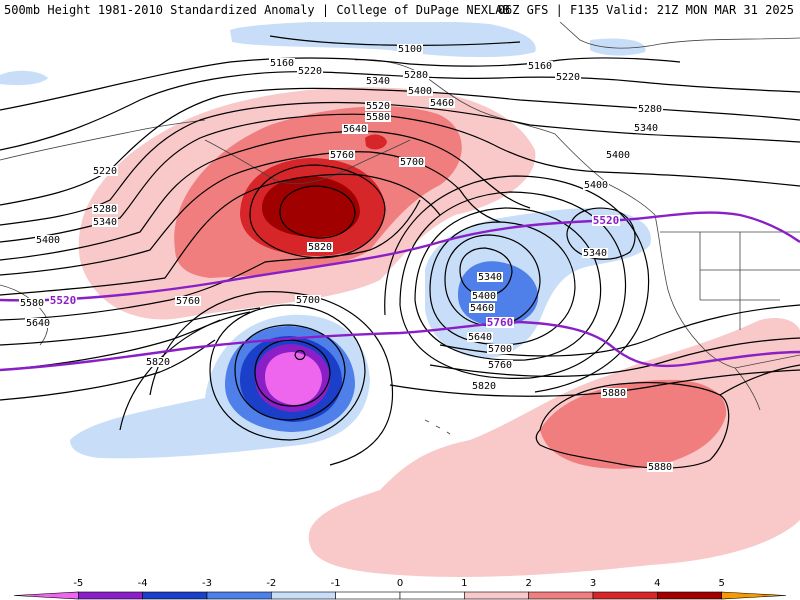 This screenshot has width=800, height=600. I want to click on height-label-c5580a: 5580, so click(378, 117).